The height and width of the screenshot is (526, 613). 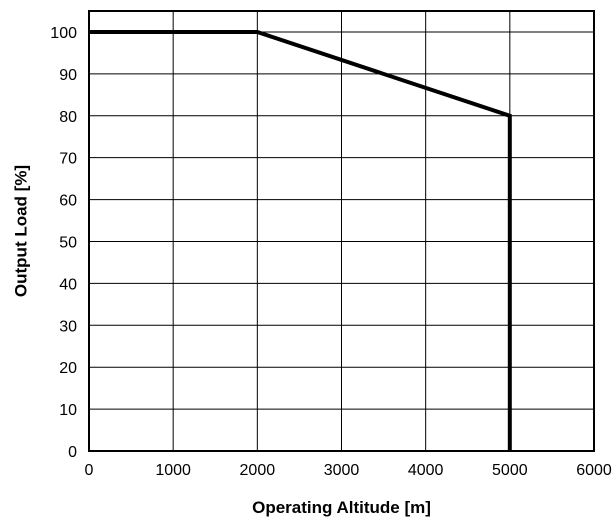 I want to click on y-tick-label: 70, so click(x=68, y=159).